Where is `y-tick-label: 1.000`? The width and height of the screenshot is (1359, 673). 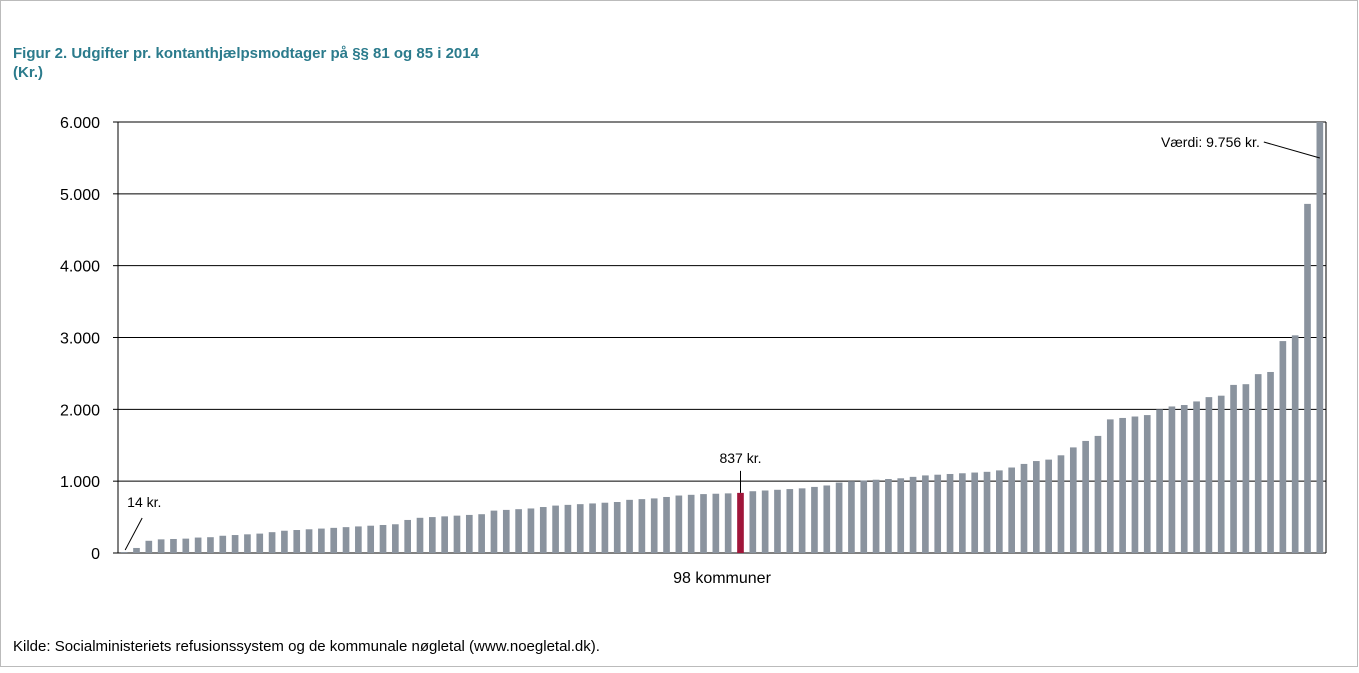 y-tick-label: 1.000 is located at coordinates (80, 482).